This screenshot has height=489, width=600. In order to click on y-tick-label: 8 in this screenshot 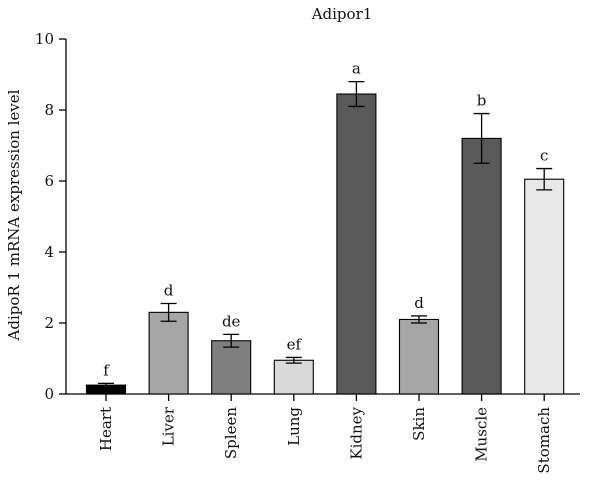, I will do `click(49, 110)`.